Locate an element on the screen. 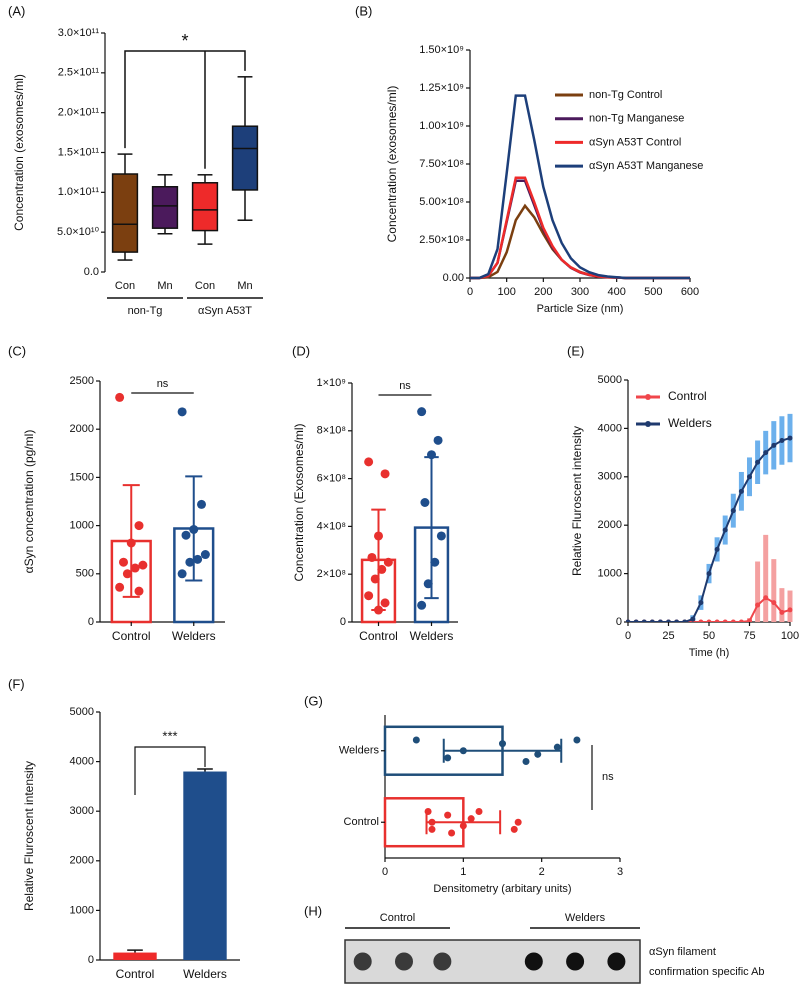 The height and width of the screenshot is (987, 800). y-tick-label: Welders is located at coordinates (359, 751).